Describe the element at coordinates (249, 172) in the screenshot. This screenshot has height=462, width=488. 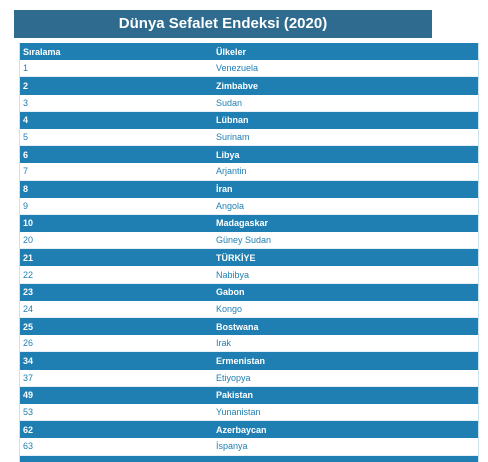
I see `table-row: 7 Arjantin` at that location.